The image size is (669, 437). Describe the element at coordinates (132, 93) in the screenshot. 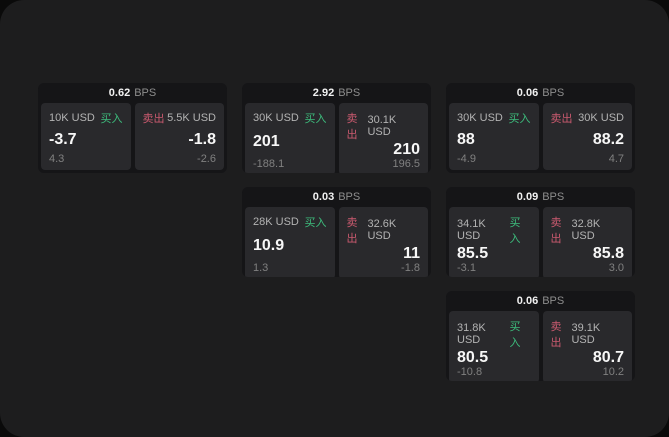

I see `spread-header: 0.62 BPS` at that location.